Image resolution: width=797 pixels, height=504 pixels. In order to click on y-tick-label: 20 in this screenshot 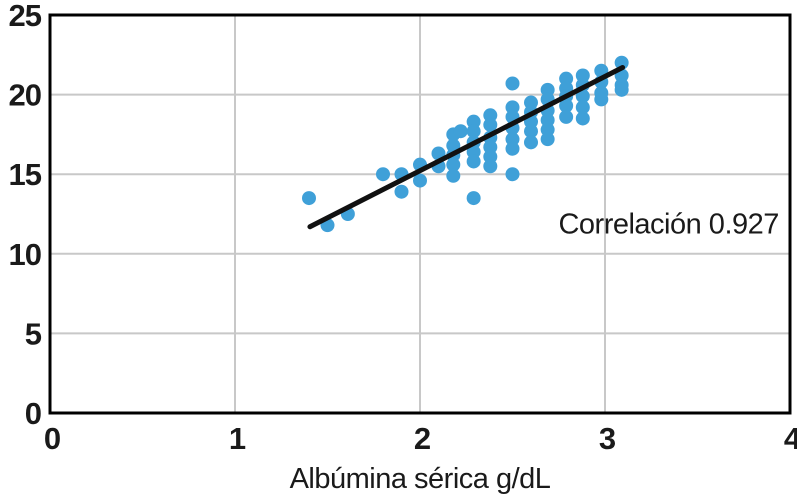, I will do `click(25, 95)`.